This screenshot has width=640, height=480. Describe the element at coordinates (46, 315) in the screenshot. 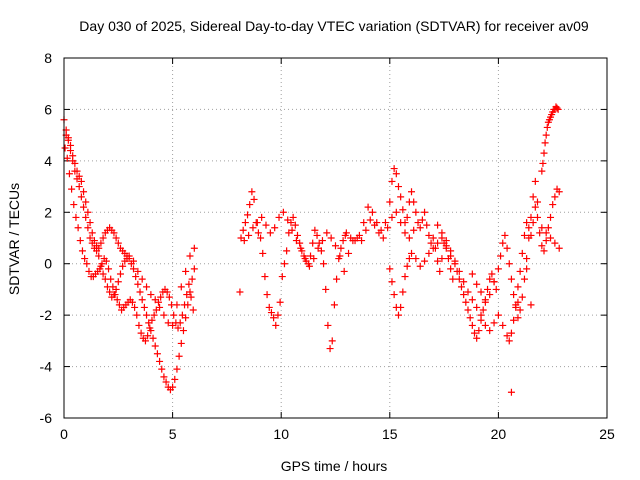

I see `y-tick-label: -2` at that location.